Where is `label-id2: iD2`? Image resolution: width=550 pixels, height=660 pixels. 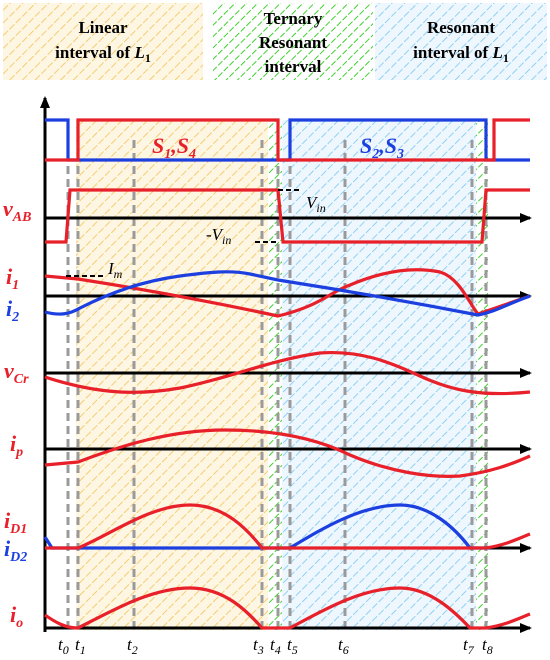
label-id2: iD2 is located at coordinates (15, 550).